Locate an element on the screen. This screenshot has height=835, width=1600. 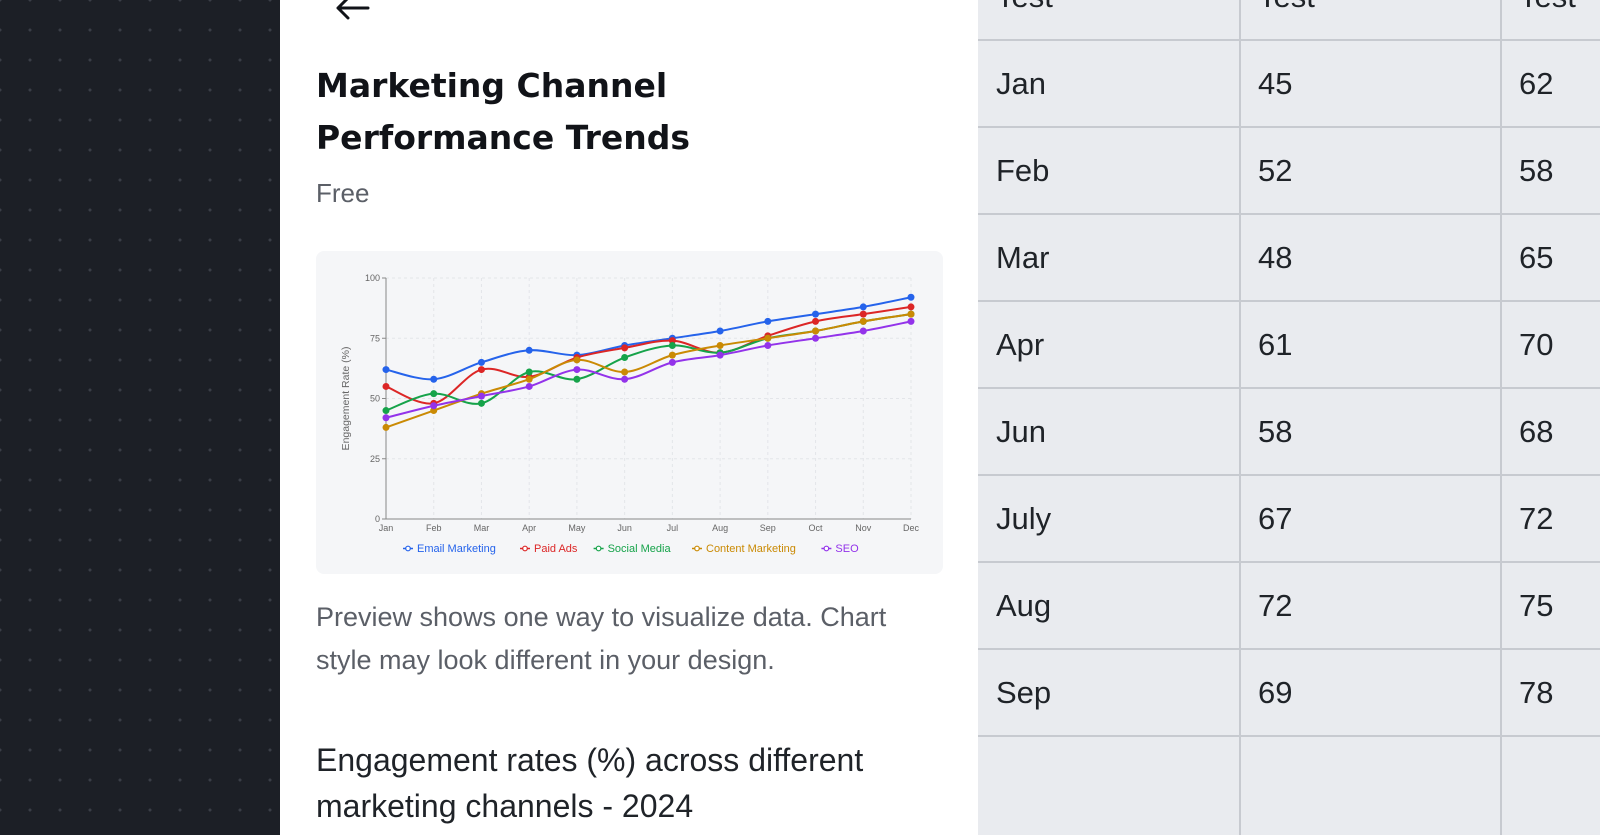
table-cell: 62 is located at coordinates (1536, 83).